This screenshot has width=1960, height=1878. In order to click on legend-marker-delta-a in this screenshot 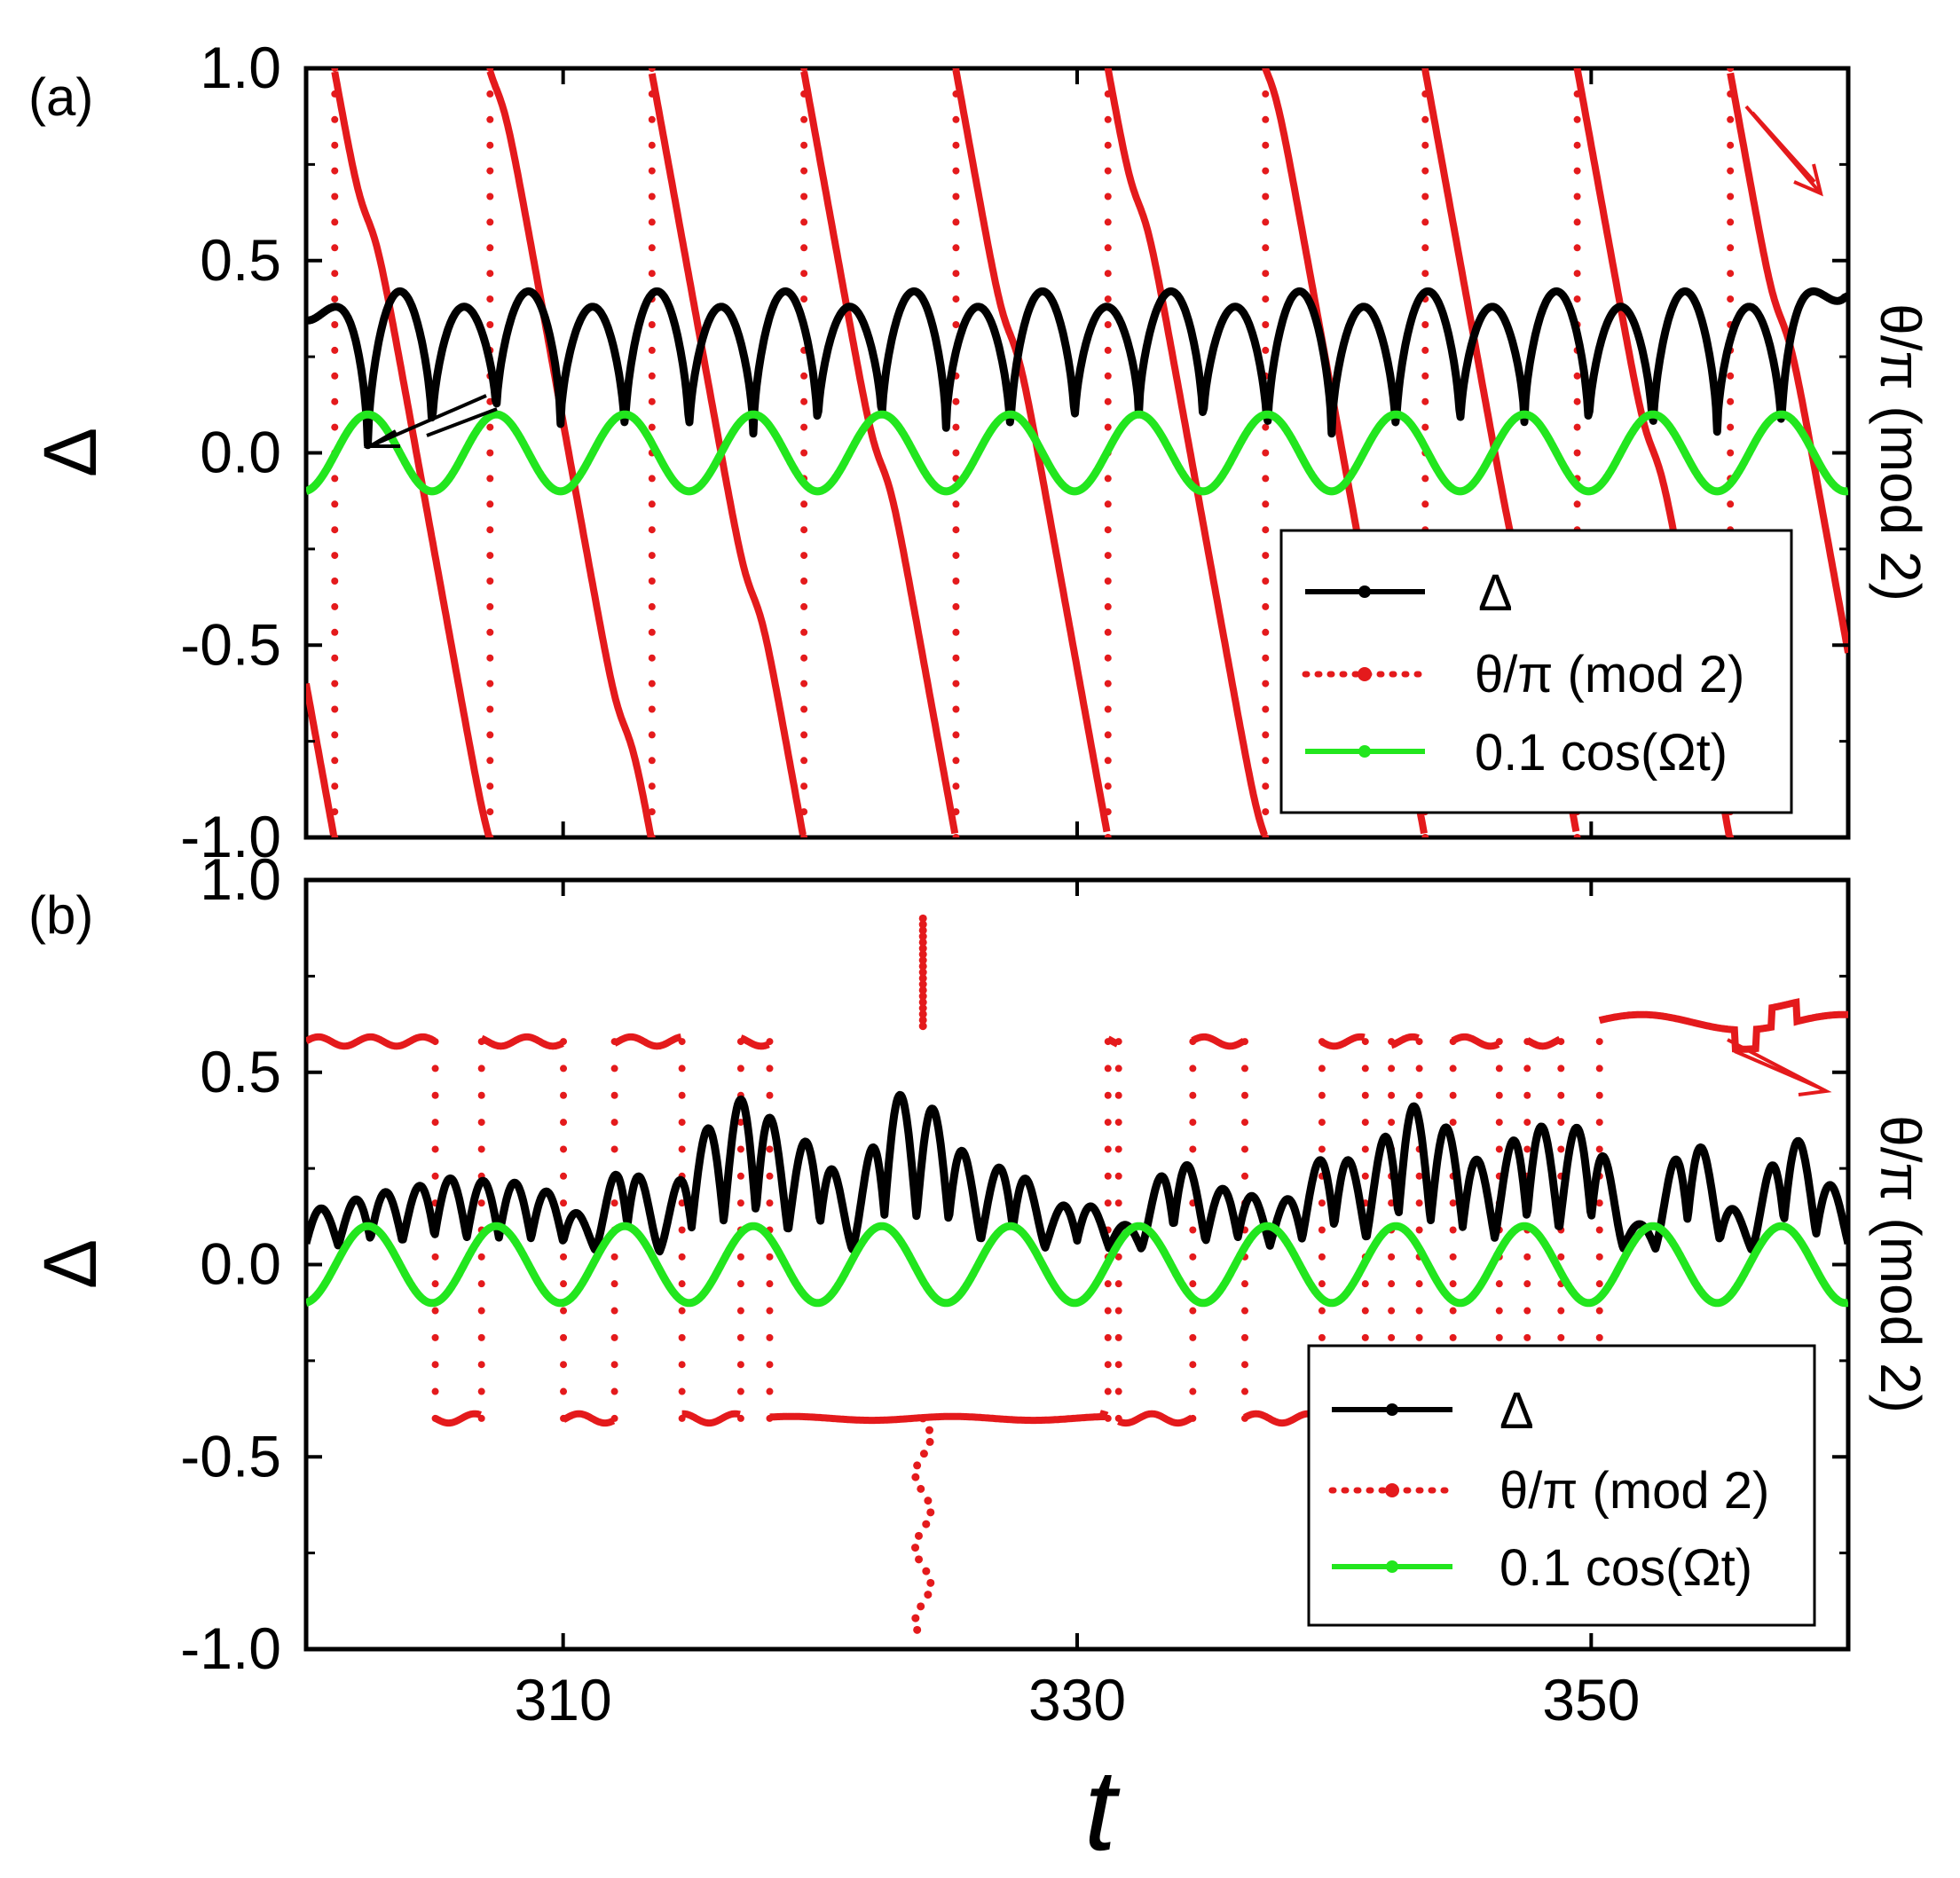, I will do `click(1364, 591)`.